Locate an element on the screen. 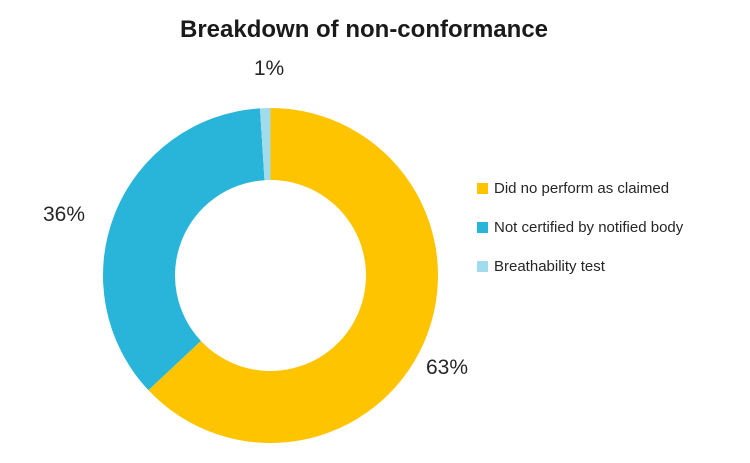 The width and height of the screenshot is (750, 463). legend-label: Not certified by notified body is located at coordinates (589, 227).